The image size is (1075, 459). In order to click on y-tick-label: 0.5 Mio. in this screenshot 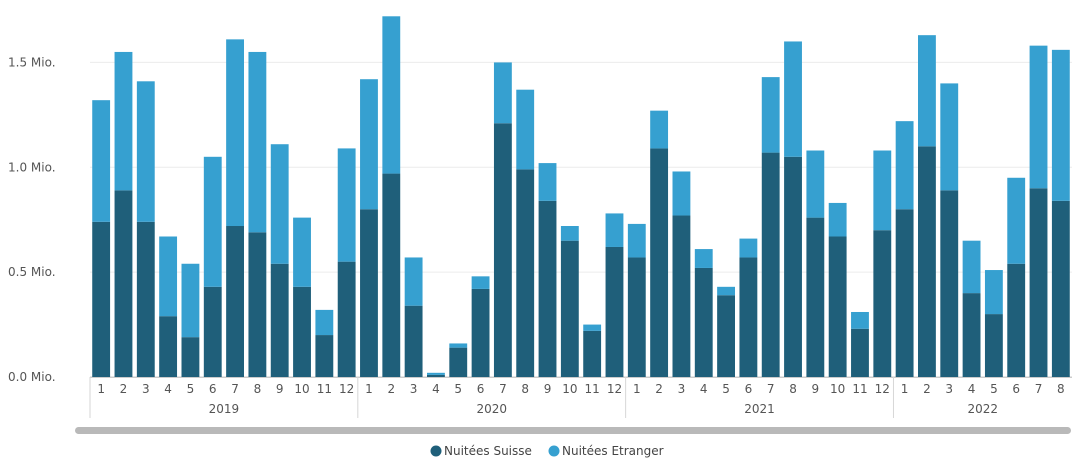, I will do `click(32, 272)`.